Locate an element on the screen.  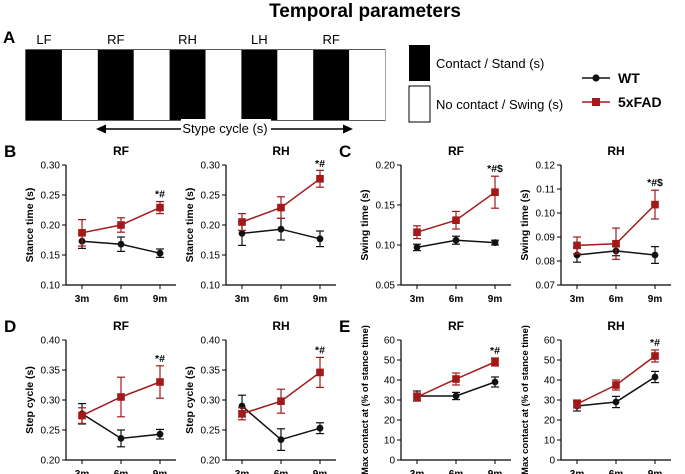
panel-letter: D is located at coordinates (10, 326).